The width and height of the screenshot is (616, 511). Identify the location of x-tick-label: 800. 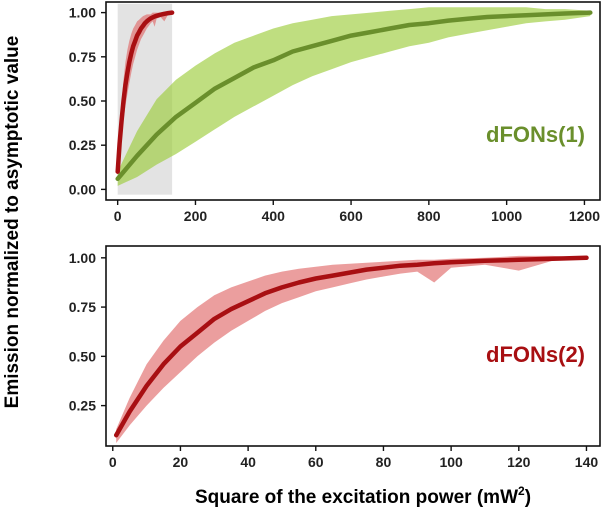
(429, 216).